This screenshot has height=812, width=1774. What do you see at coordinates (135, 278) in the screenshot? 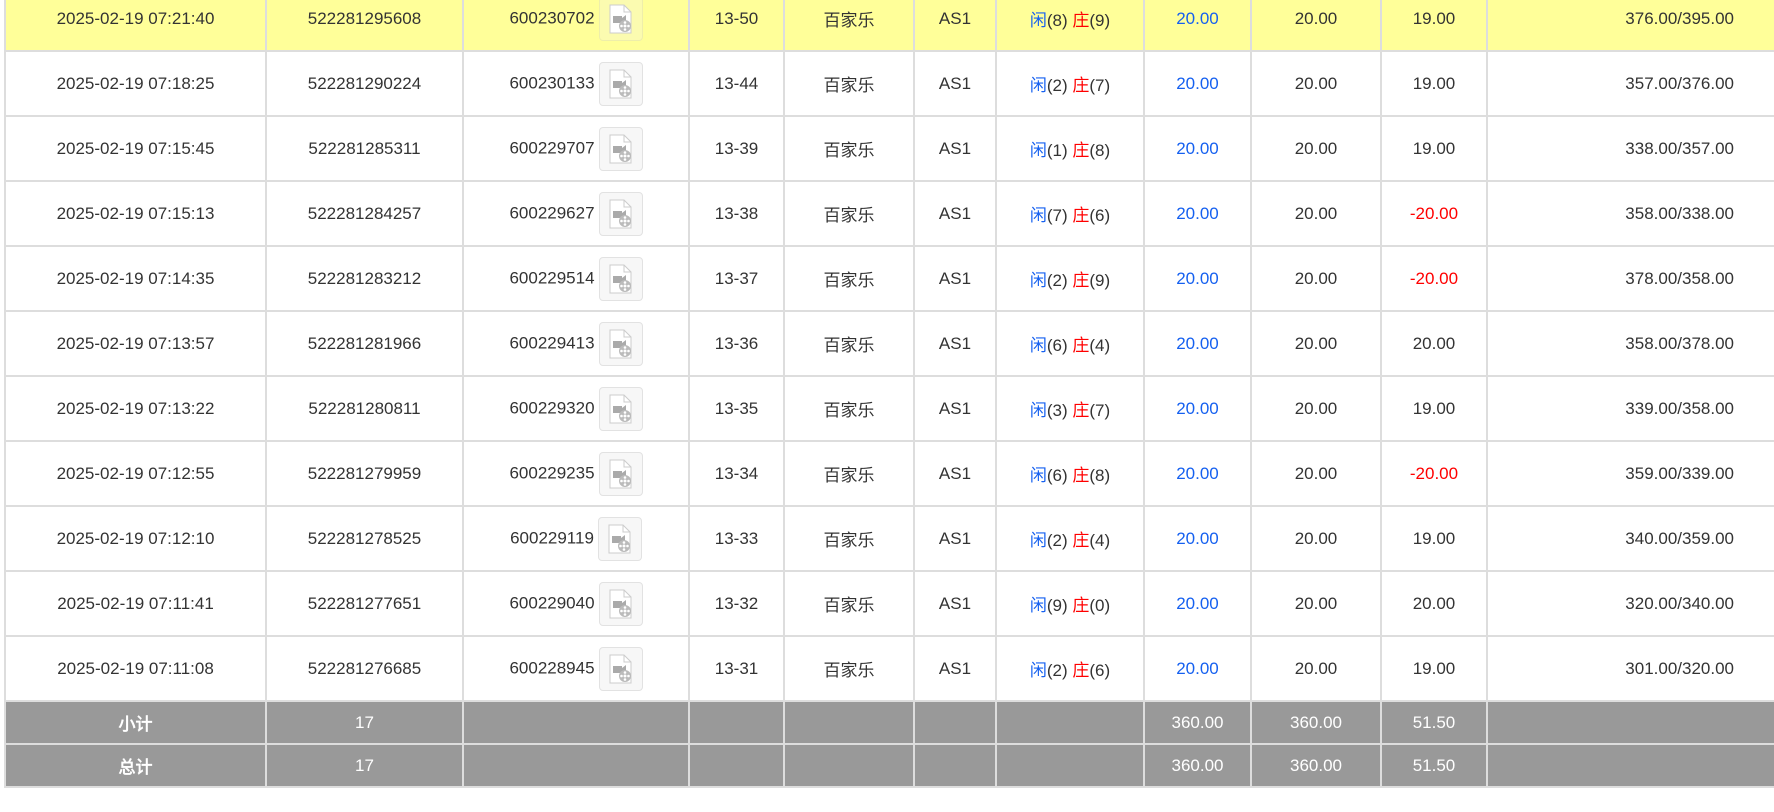
I see `bet-time: 2025-02-19 07:14:35` at bounding box center [135, 278].